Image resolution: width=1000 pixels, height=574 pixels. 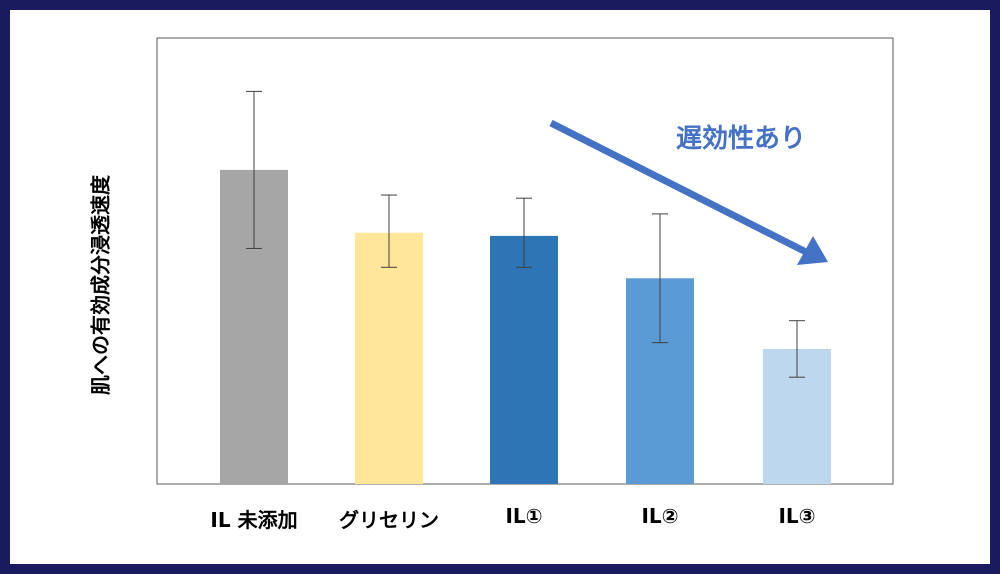 I want to click on x-tick-label: IL①, so click(x=524, y=516).